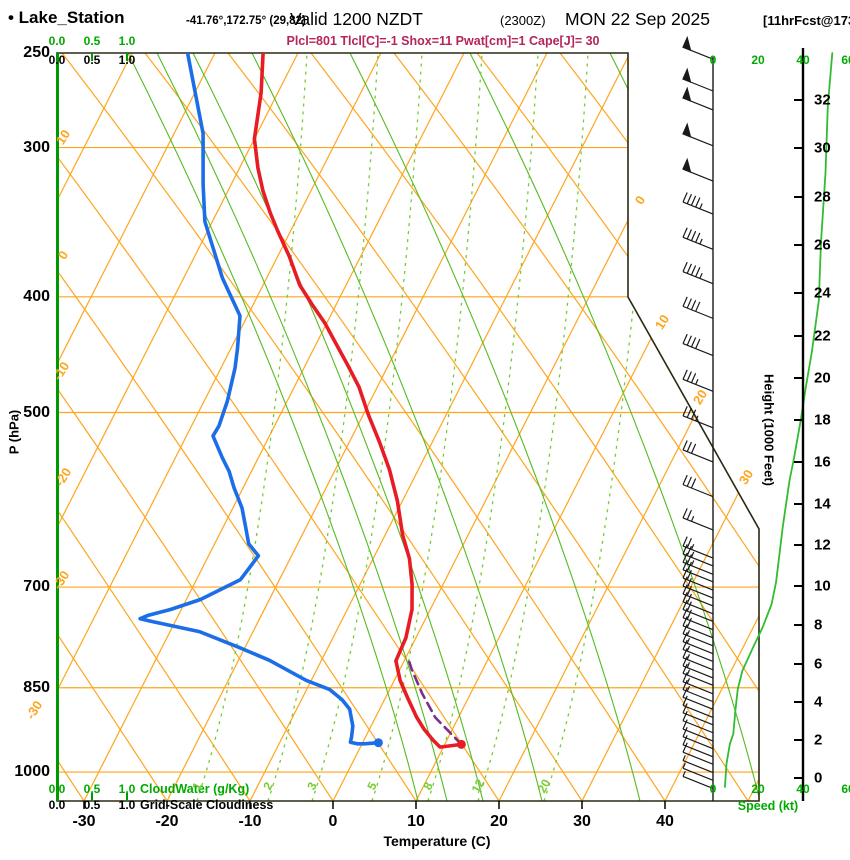  What do you see at coordinates (36, 147) in the screenshot?
I see `pressure-tick-label: 300` at bounding box center [36, 147].